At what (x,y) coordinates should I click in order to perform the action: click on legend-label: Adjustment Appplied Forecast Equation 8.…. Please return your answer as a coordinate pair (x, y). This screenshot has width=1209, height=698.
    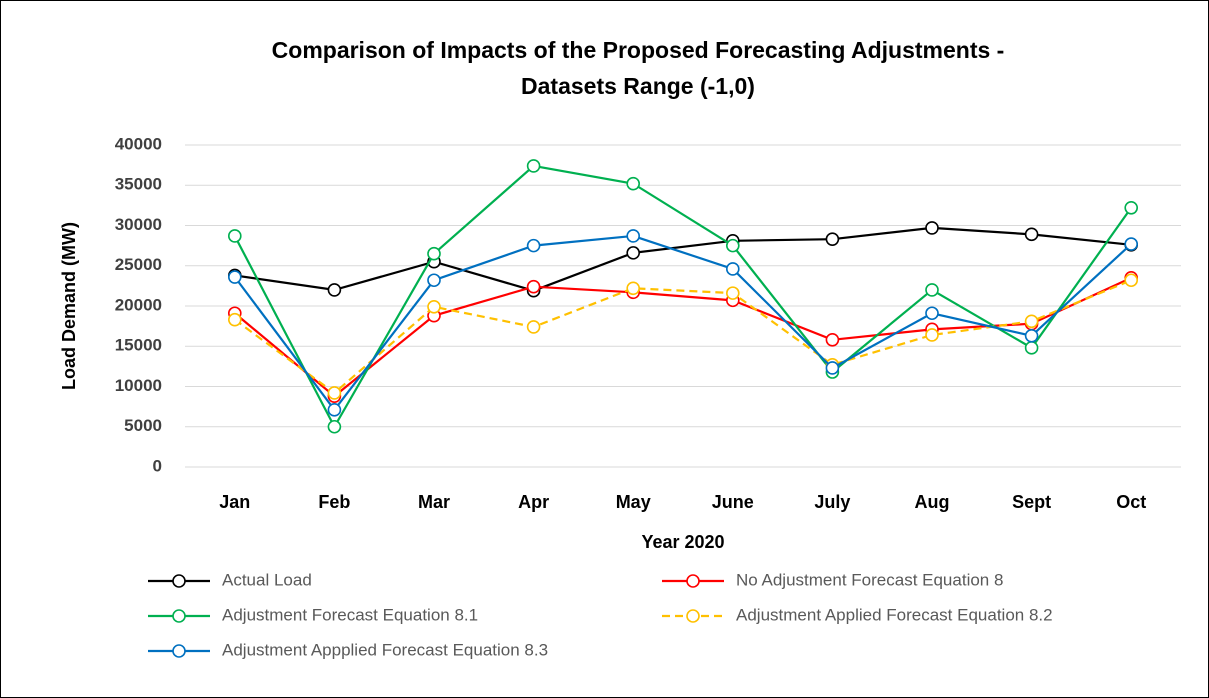
    Looking at the image, I should click on (385, 649).